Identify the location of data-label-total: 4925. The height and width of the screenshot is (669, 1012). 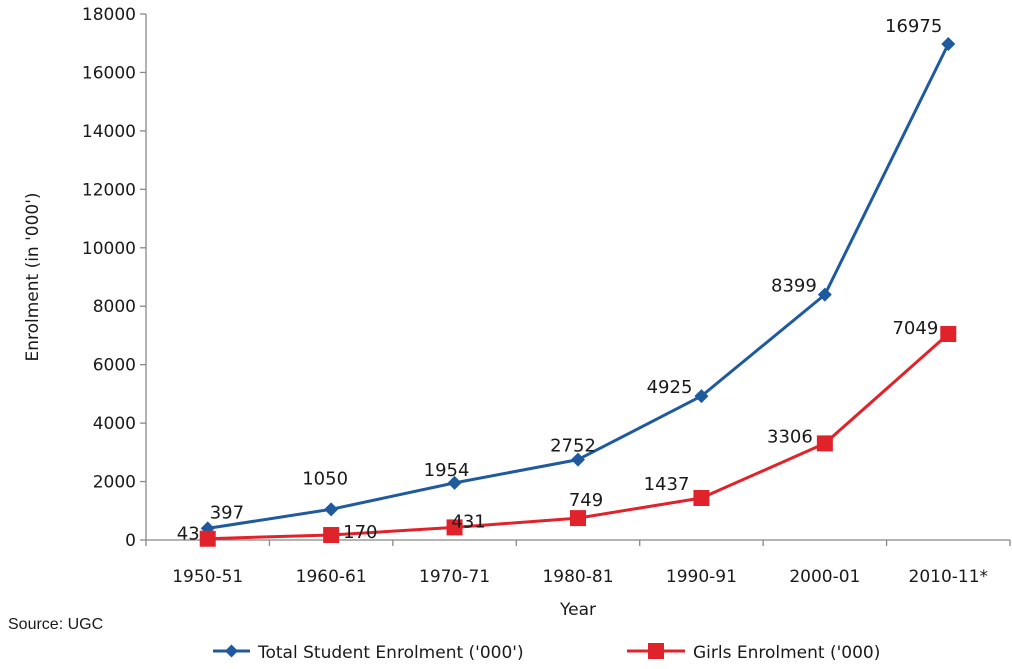
(670, 387).